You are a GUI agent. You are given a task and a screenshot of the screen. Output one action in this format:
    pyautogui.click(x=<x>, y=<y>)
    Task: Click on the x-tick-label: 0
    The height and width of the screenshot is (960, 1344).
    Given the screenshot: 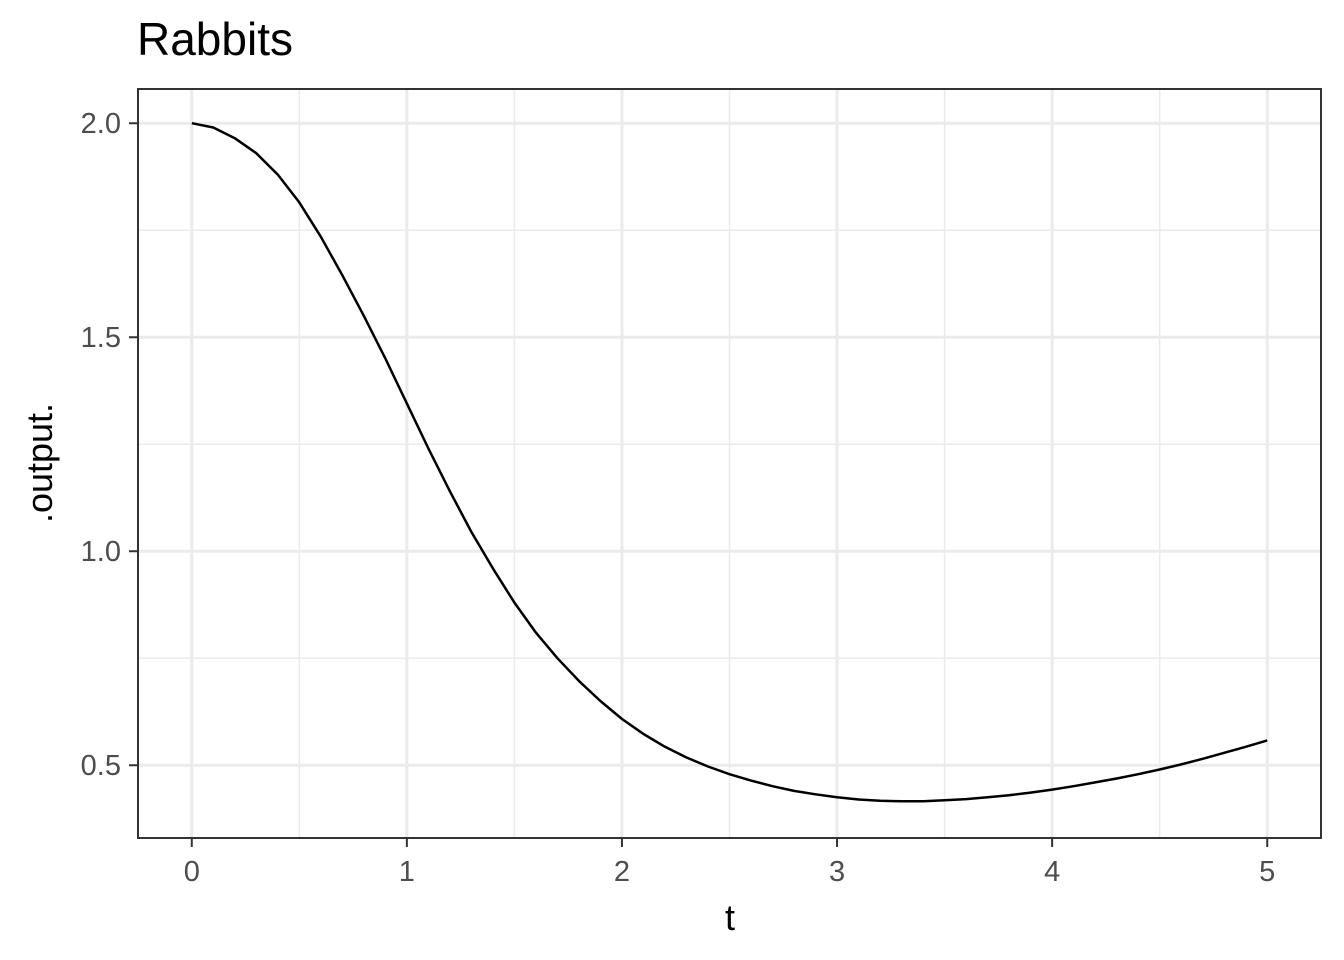 What is the action you would take?
    pyautogui.click(x=192, y=872)
    